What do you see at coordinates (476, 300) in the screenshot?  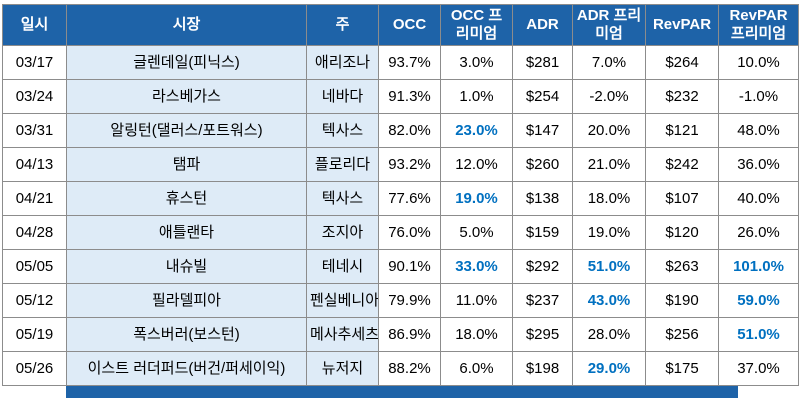 I see `occ-premium-cell: 11.0%` at bounding box center [476, 300].